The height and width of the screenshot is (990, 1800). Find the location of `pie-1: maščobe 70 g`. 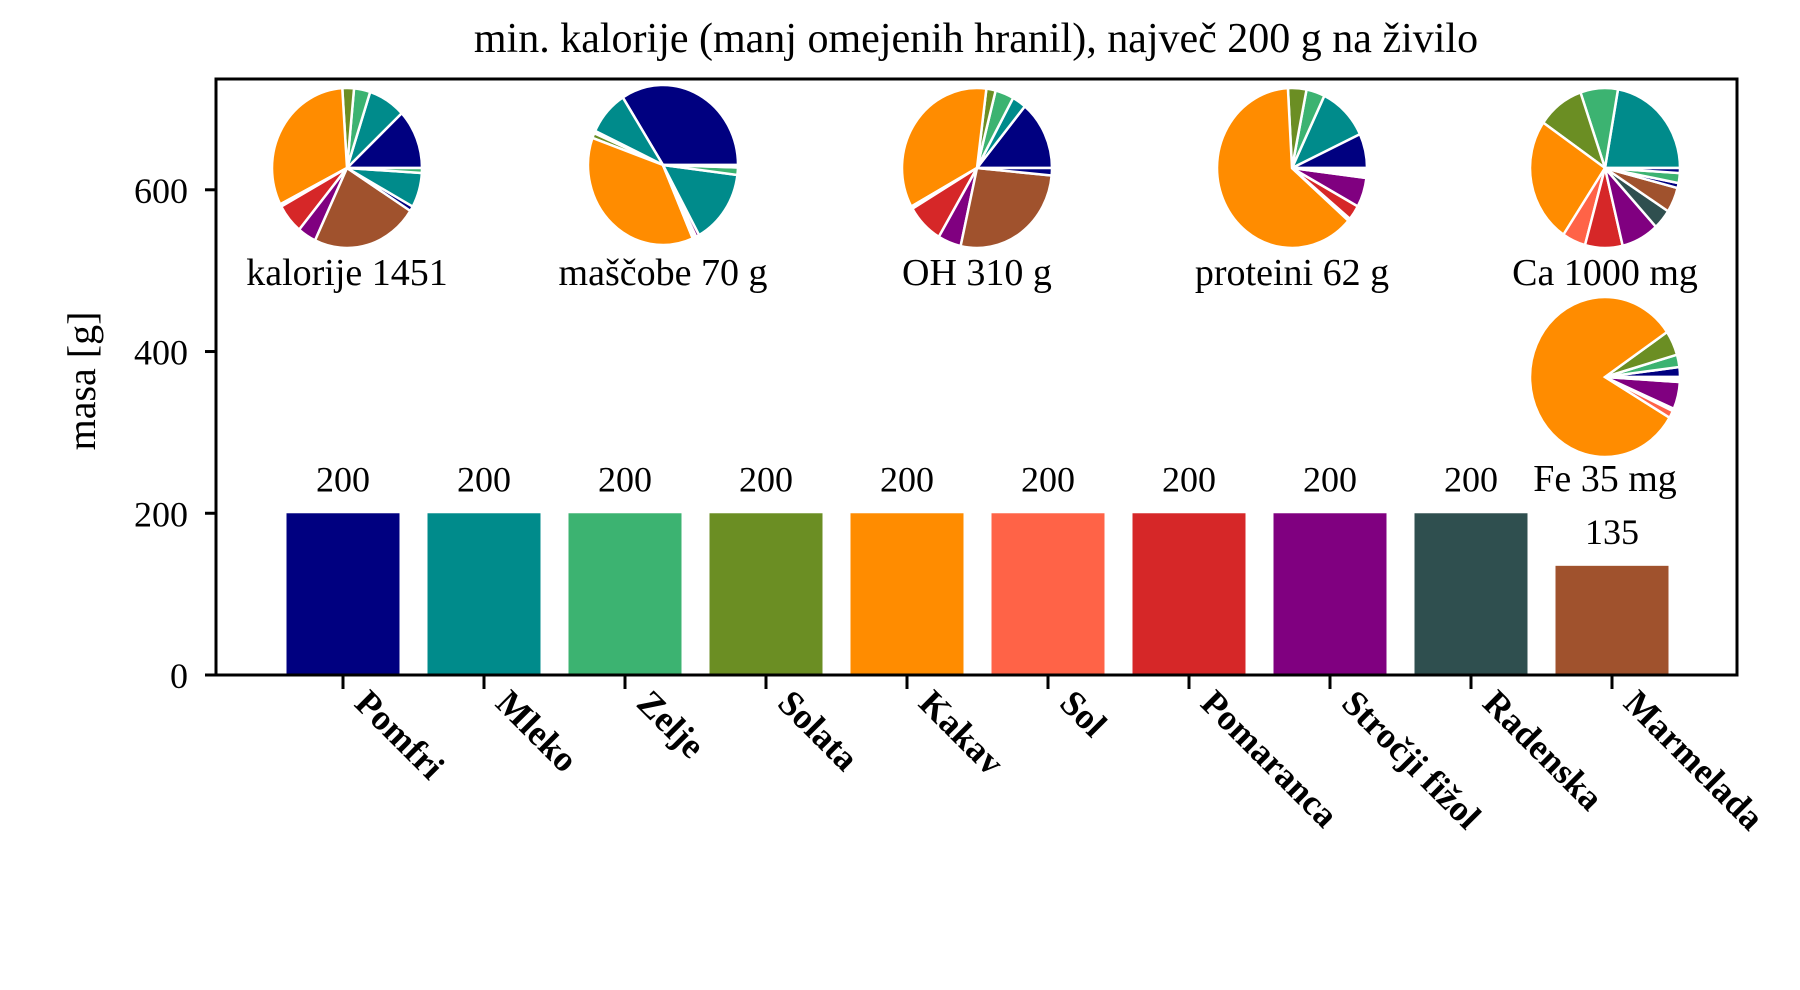

pie-1: maščobe 70 g is located at coordinates (663, 188).